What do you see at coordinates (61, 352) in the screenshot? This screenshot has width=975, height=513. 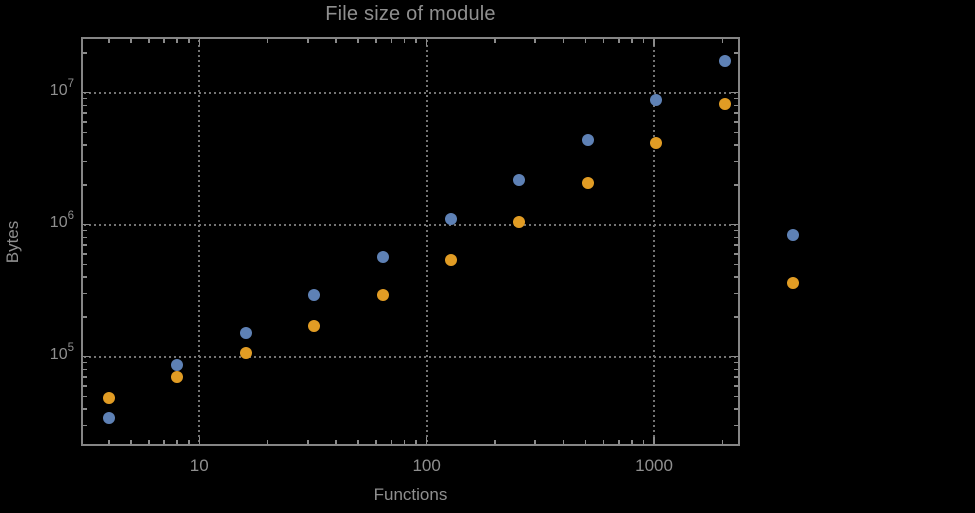 I see `y-tick-label-10^5: 10⁵` at bounding box center [61, 352].